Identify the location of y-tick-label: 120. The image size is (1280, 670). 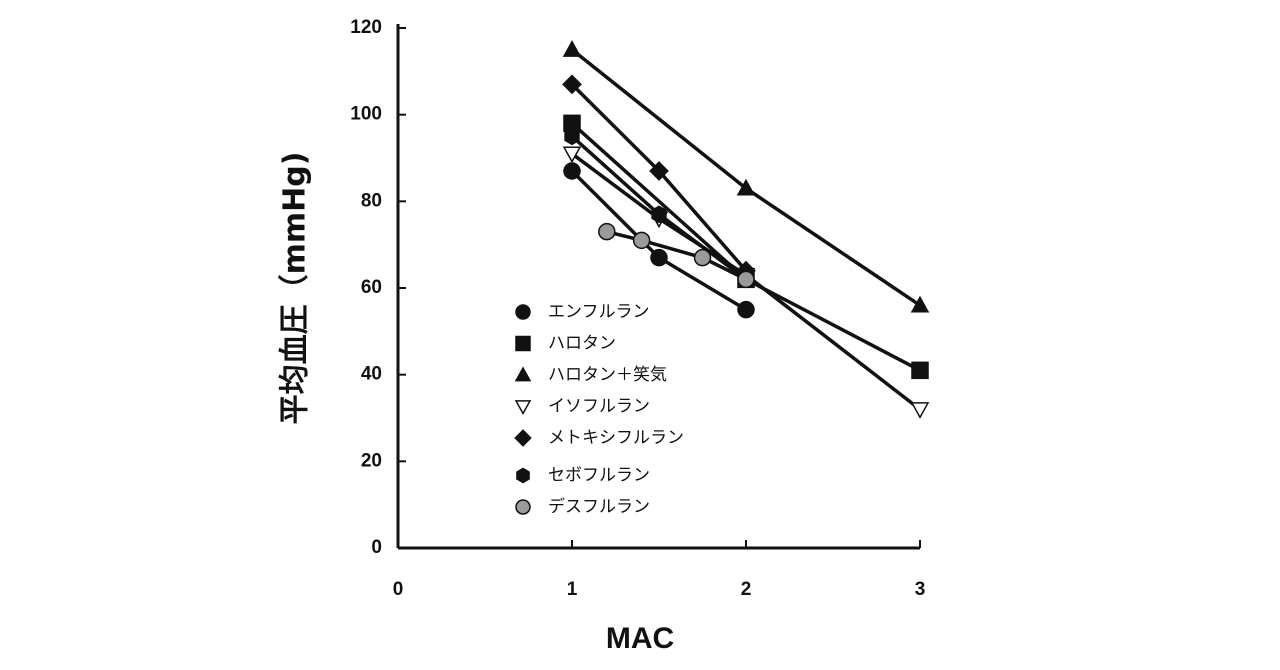
(366, 27).